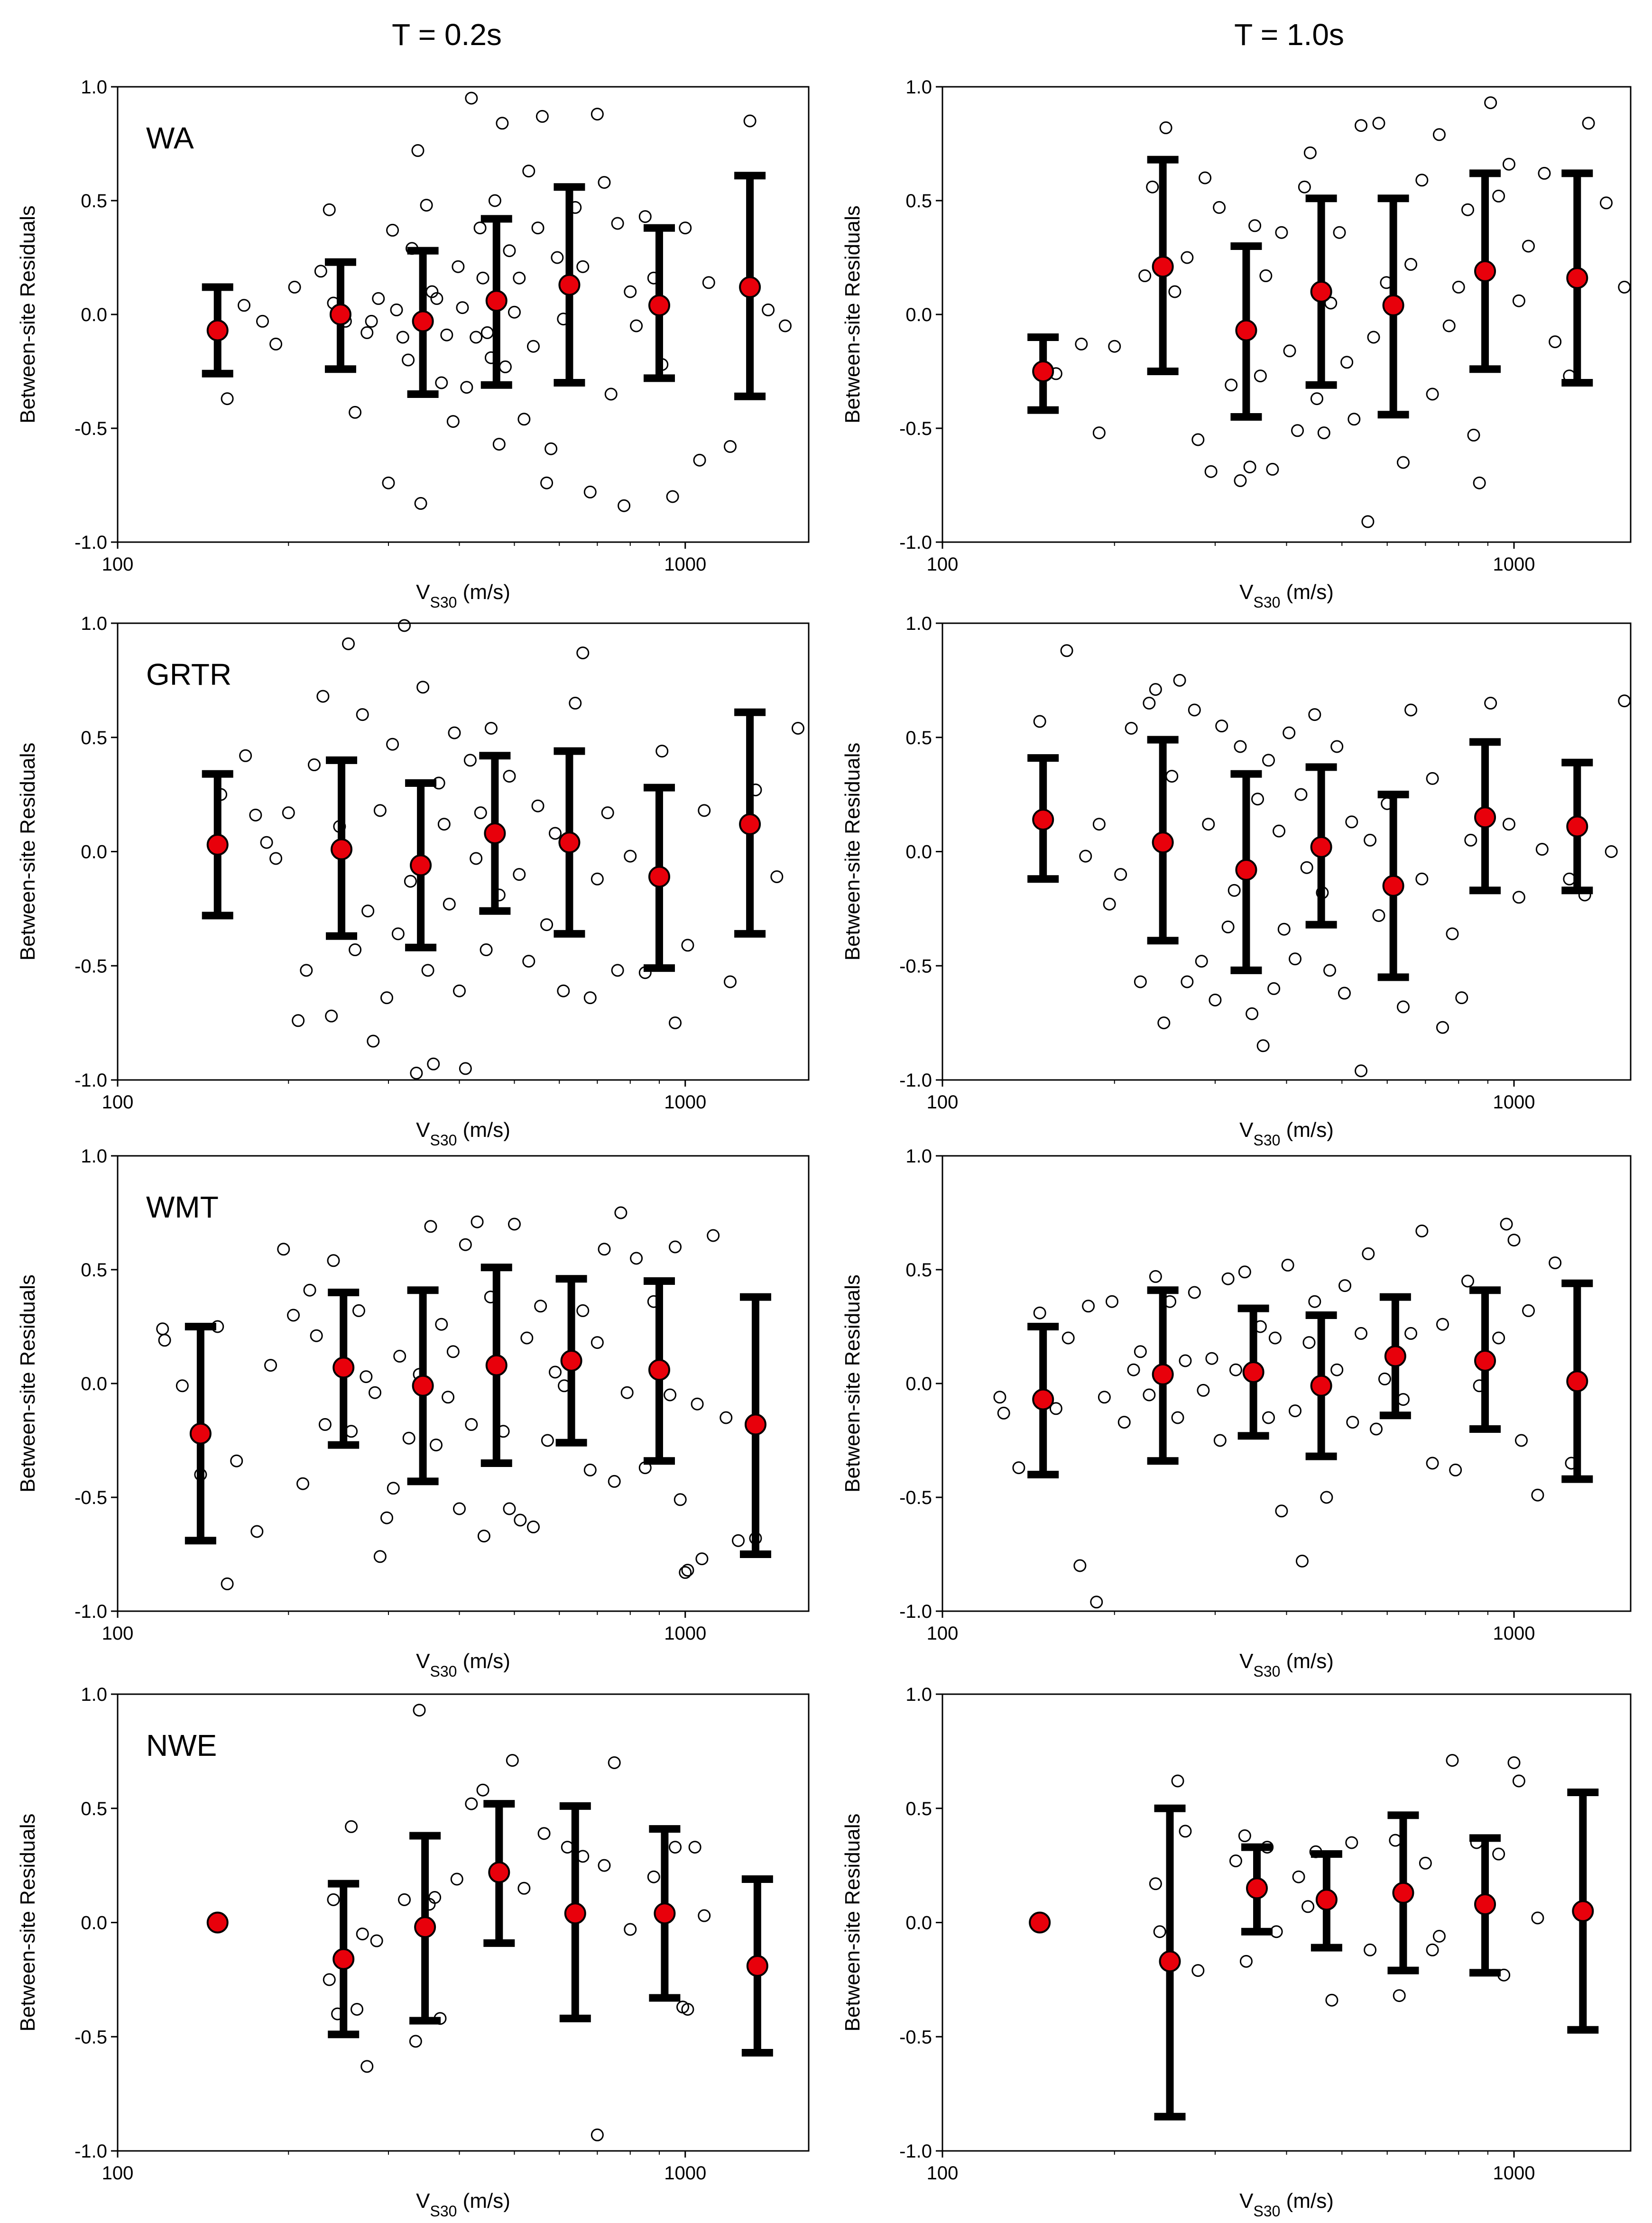 The image size is (1652, 2223). I want to click on x-axis-label-unit: (m/s), so click(1307, 1661).